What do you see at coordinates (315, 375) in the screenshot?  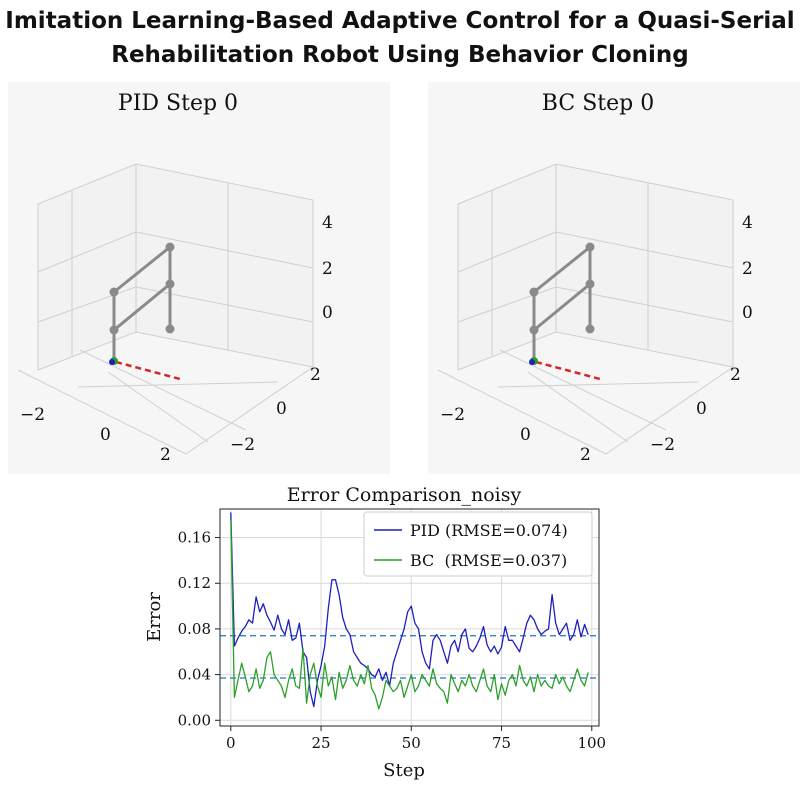 I see `pid-y-tick-2: 2` at bounding box center [315, 375].